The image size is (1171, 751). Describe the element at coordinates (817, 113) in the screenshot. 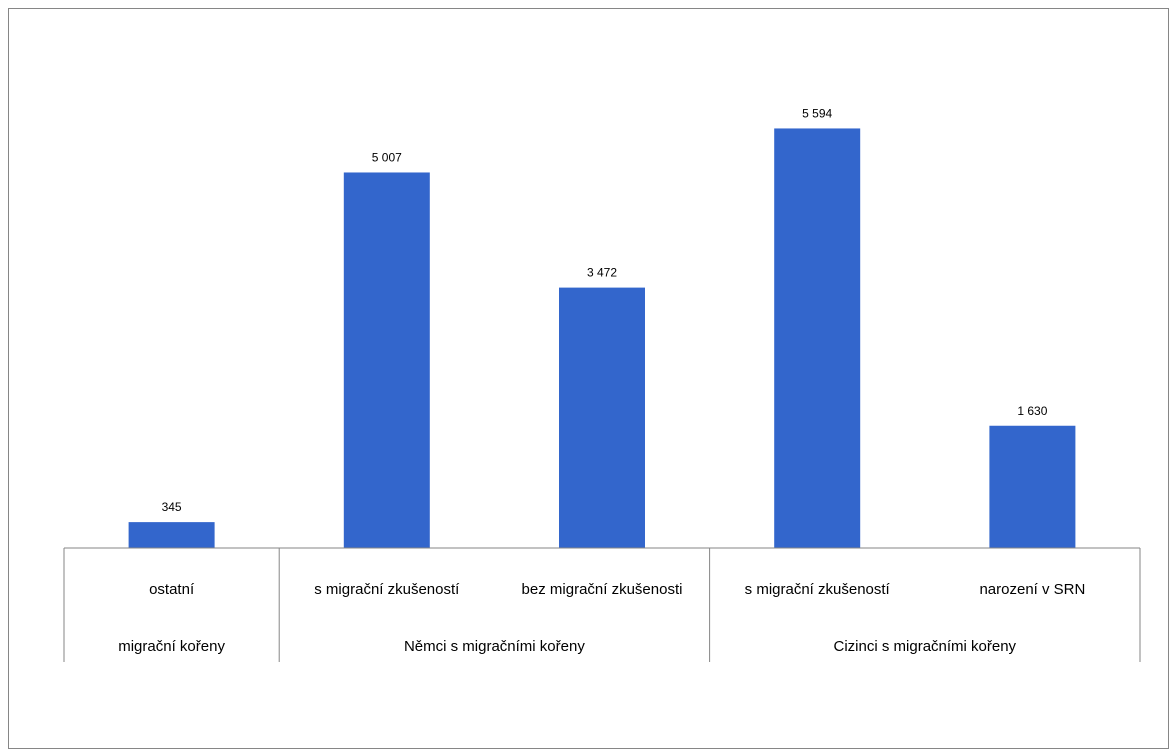

I see `data-label-4: 5 594` at that location.